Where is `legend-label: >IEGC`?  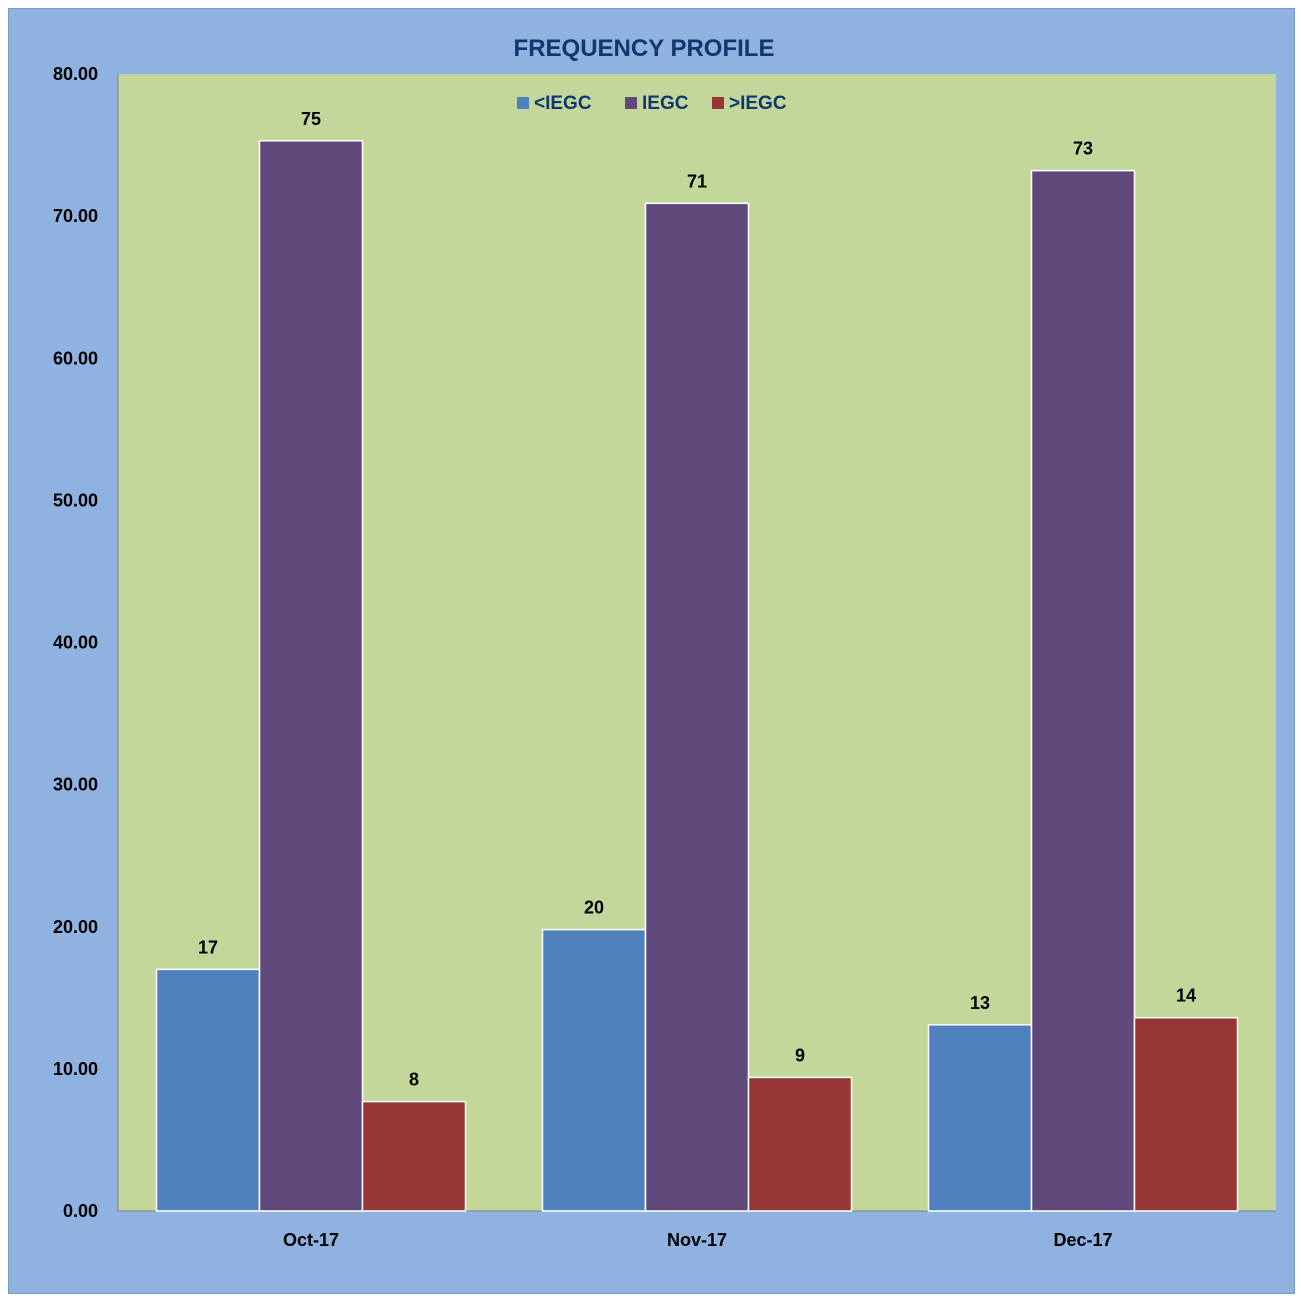 legend-label: >IEGC is located at coordinates (758, 103).